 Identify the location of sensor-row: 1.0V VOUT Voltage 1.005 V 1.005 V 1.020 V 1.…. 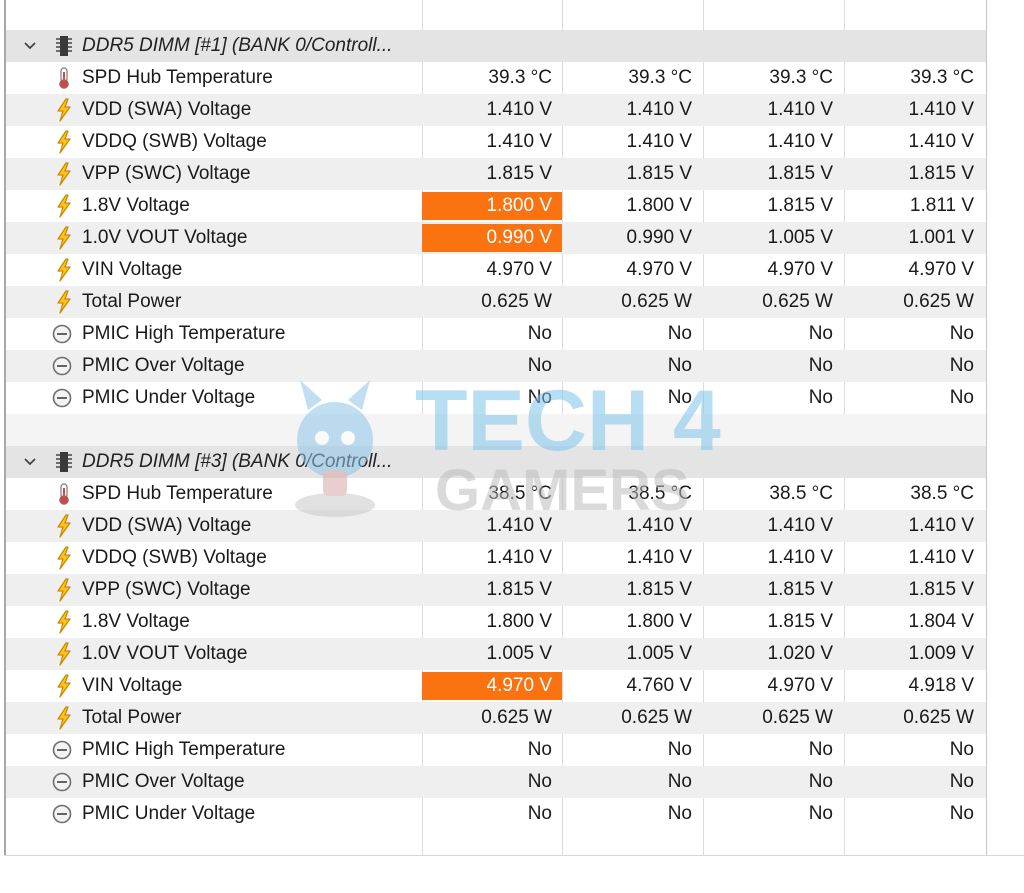
(496, 654).